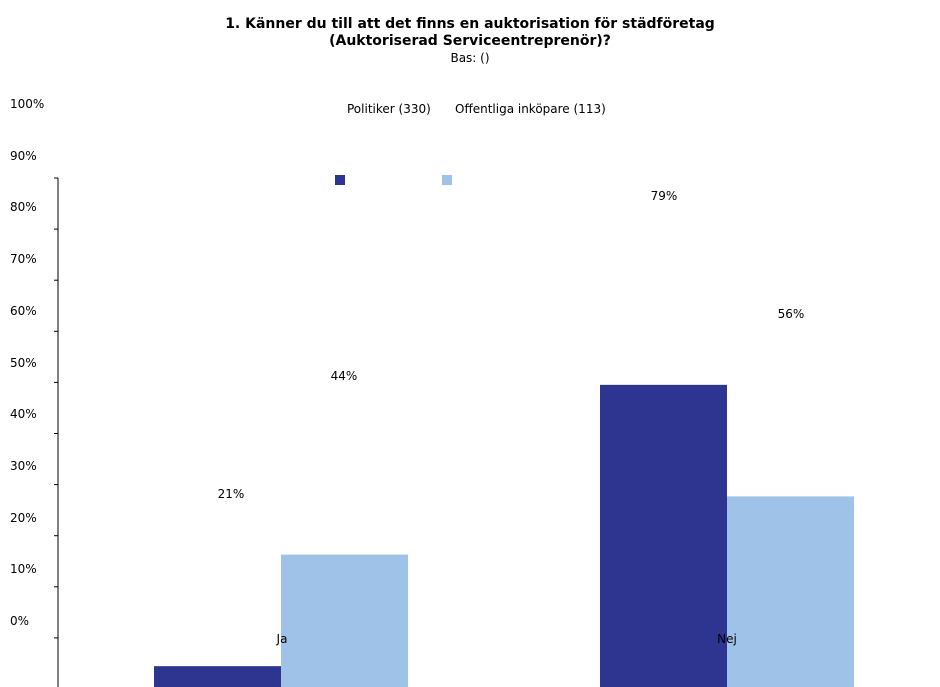 Image resolution: width=940 pixels, height=687 pixels. Describe the element at coordinates (27, 104) in the screenshot. I see `y-tick-label: 100%` at that location.